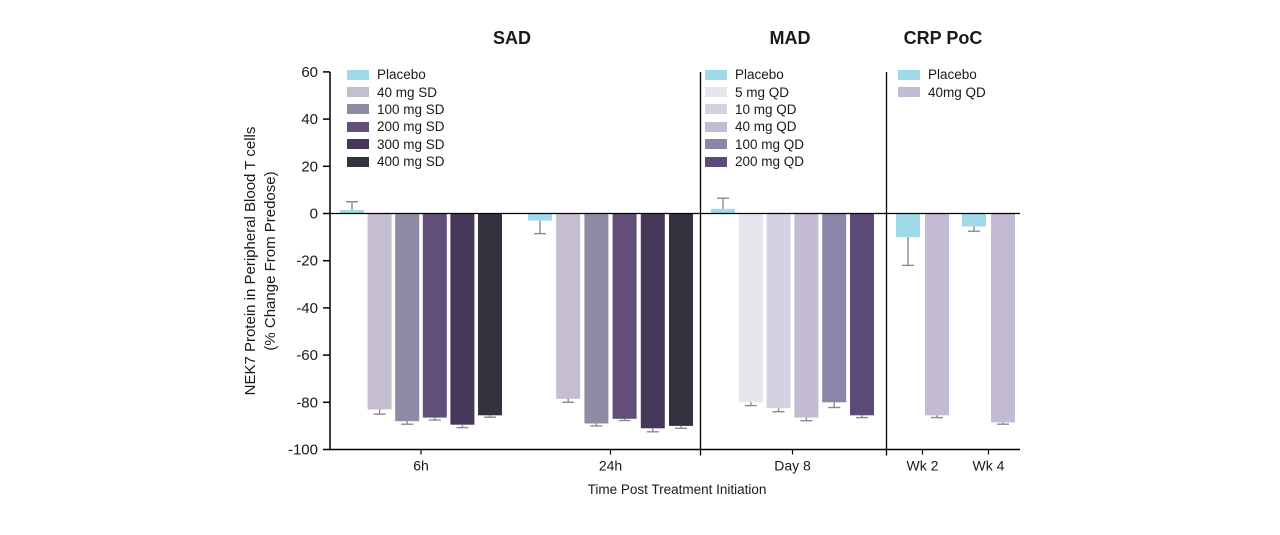 This screenshot has height=535, width=1280. Describe the element at coordinates (806, 315) in the screenshot. I see `bar-MAD-Day 8-40 mg QD` at that location.